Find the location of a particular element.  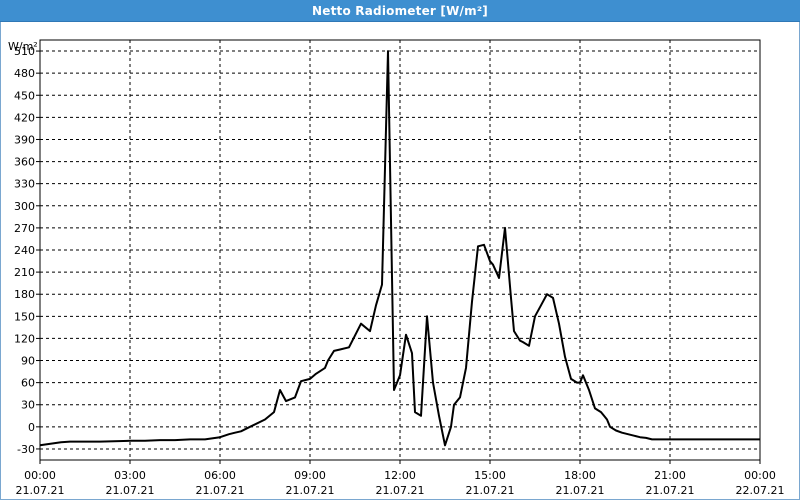

y-tick-label: 60 is located at coordinates (28, 383).